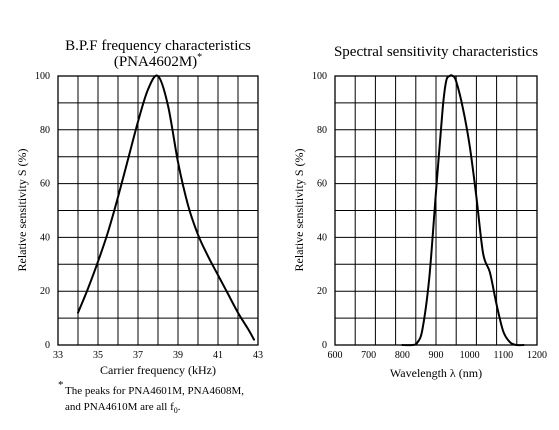 Image resolution: width=559 pixels, height=430 pixels. I want to click on x-tick-label: 43, so click(258, 355).